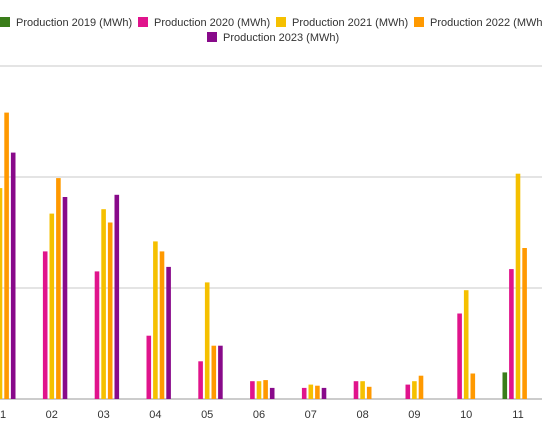  Describe the element at coordinates (414, 415) in the screenshot. I see `x-tick-label: 09` at that location.